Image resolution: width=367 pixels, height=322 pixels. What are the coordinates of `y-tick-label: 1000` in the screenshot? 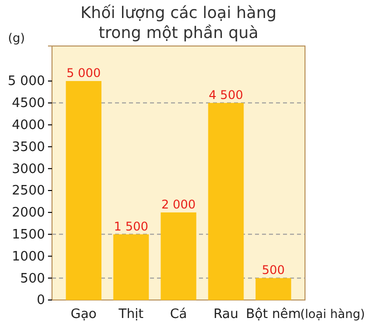 It's located at (28, 256).